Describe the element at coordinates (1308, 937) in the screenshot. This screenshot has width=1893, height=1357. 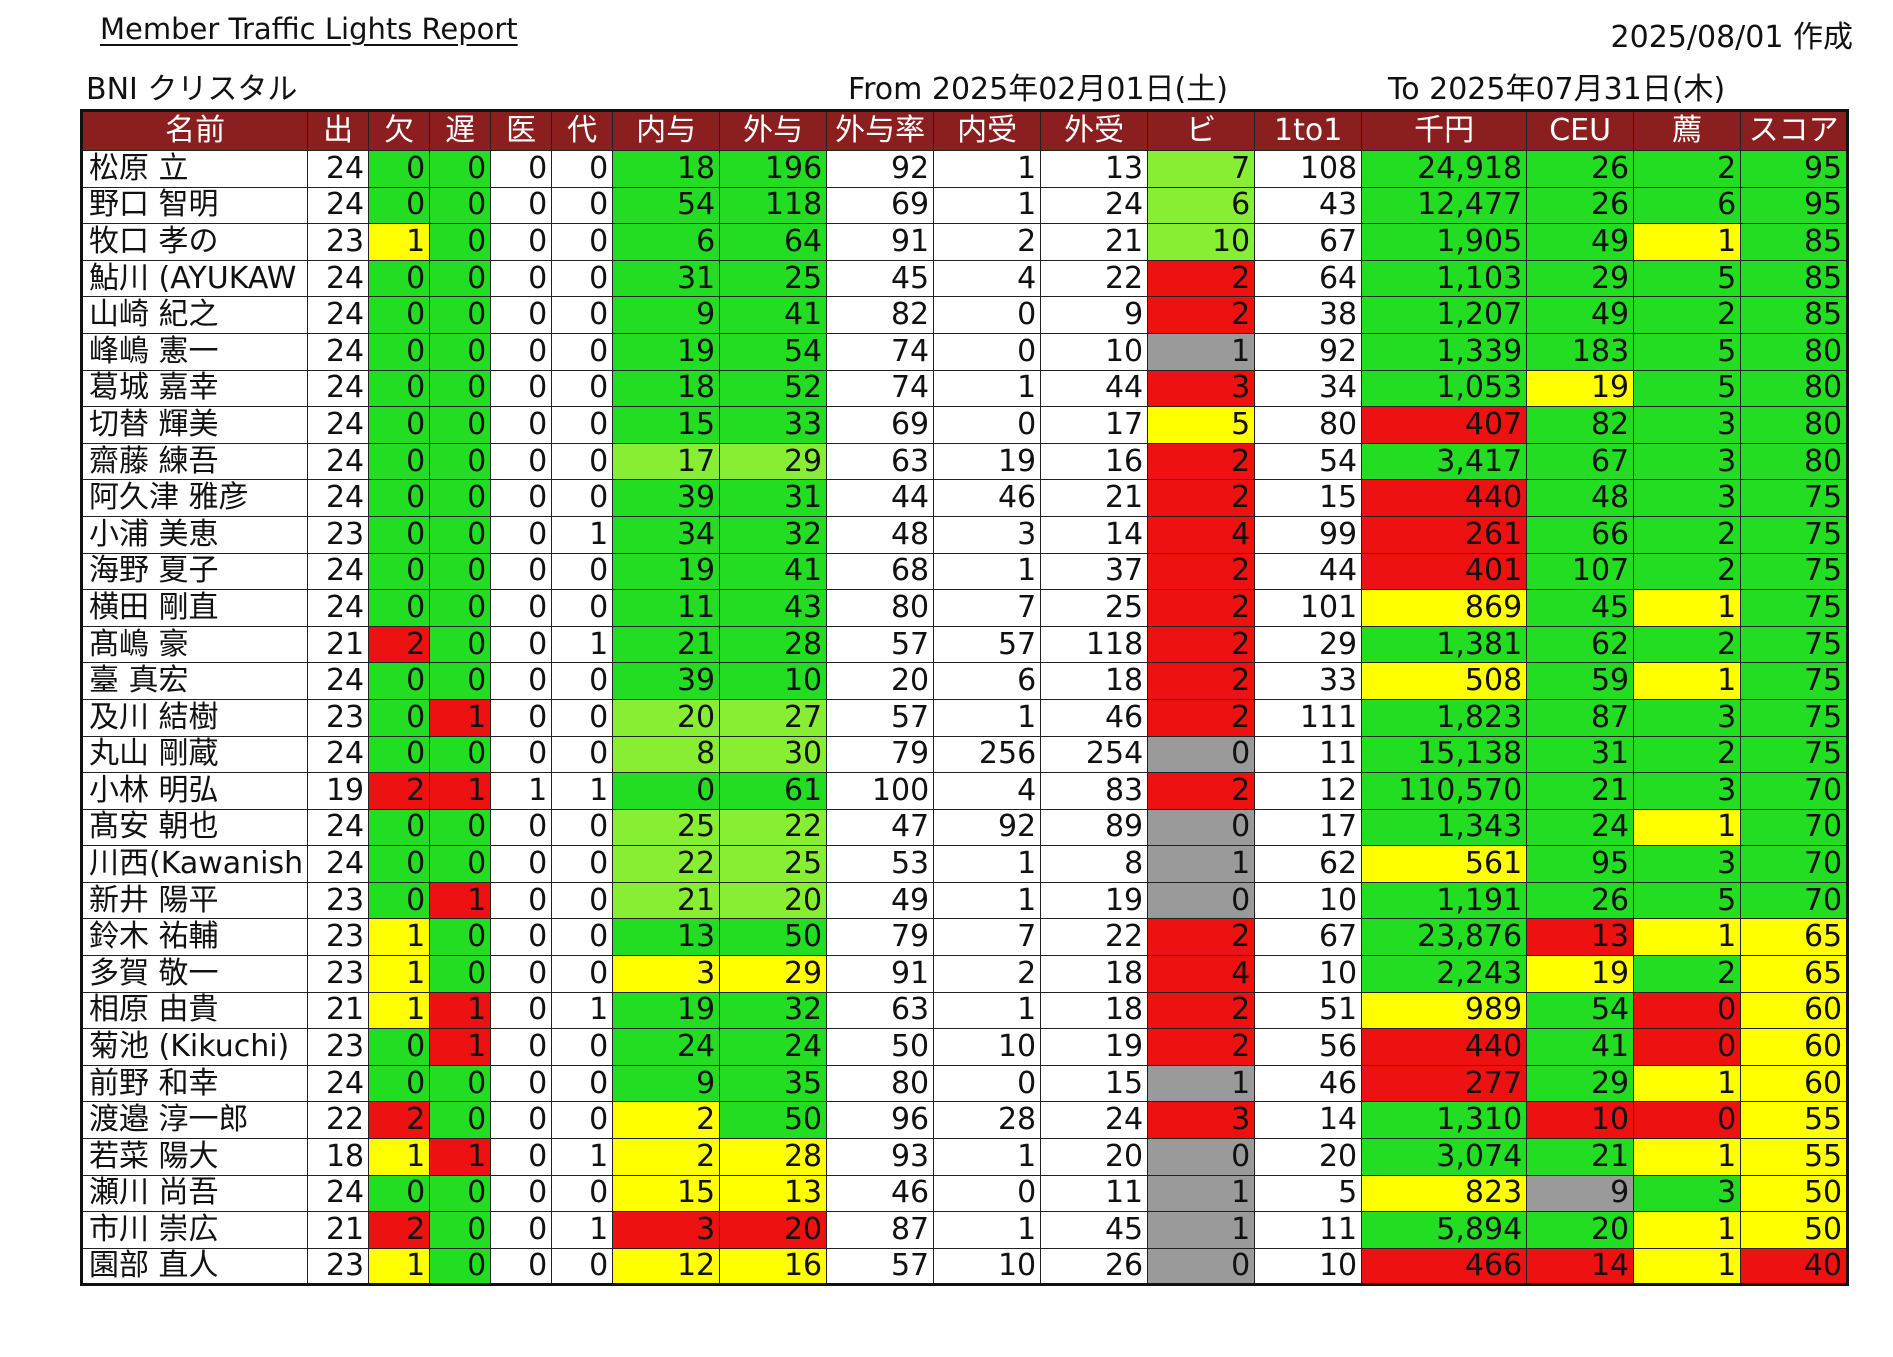
I see `table-cell: 67` at that location.